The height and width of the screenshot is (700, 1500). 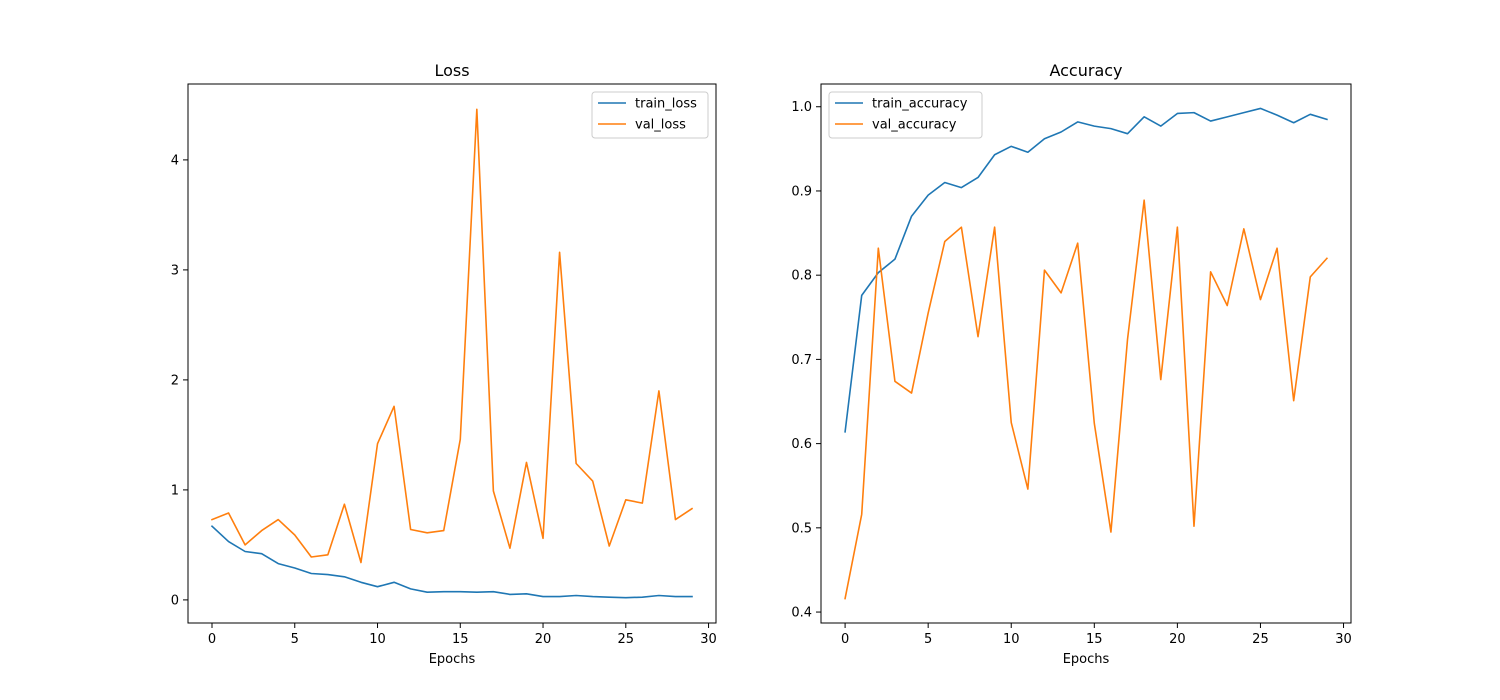 What do you see at coordinates (650, 115) in the screenshot?
I see `legend: train_loss val_loss` at bounding box center [650, 115].